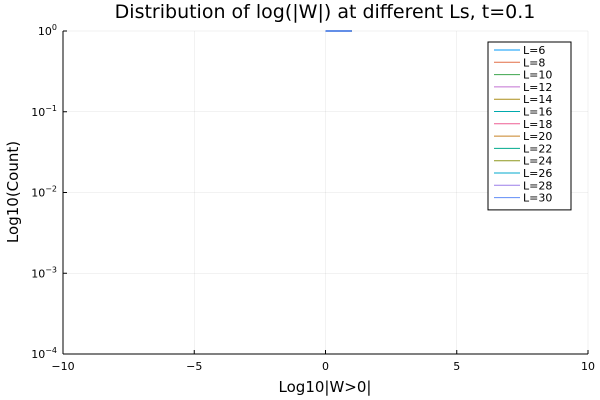 This screenshot has height=400, width=600. What do you see at coordinates (537, 87) in the screenshot?
I see `legend-label: L=12` at bounding box center [537, 87].